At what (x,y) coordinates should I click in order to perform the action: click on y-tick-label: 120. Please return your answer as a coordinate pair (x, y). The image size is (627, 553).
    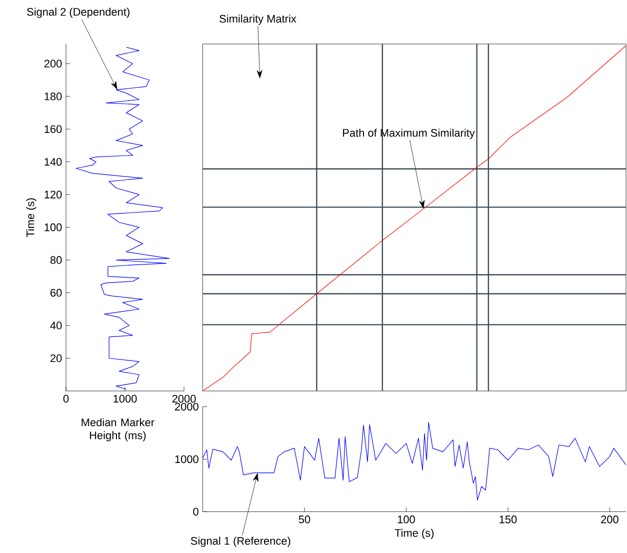
    Looking at the image, I should click on (53, 194).